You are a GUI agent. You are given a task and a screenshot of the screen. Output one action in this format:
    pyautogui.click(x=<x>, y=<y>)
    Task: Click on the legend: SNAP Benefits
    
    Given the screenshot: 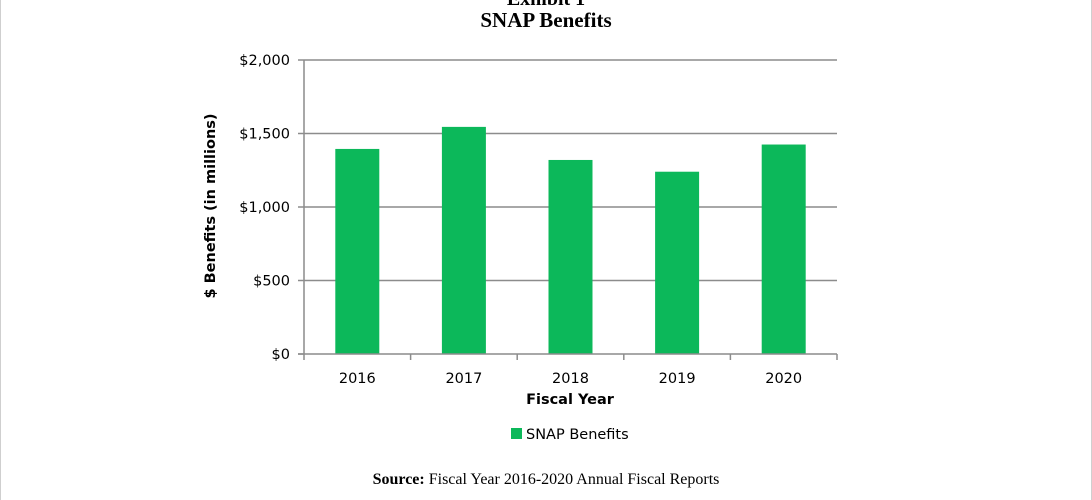 What is the action you would take?
    pyautogui.click(x=570, y=435)
    